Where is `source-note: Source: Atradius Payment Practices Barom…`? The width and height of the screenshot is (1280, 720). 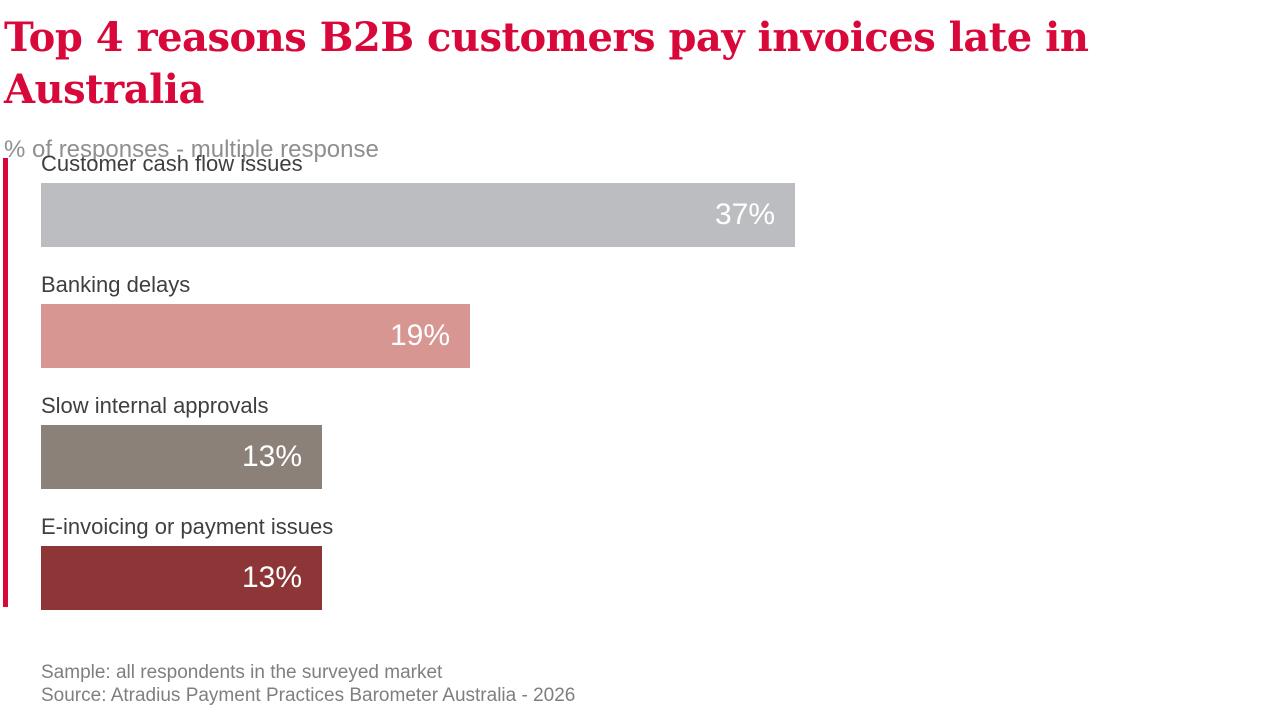 source-note: Source: Atradius Payment Practices Barom… is located at coordinates (308, 695).